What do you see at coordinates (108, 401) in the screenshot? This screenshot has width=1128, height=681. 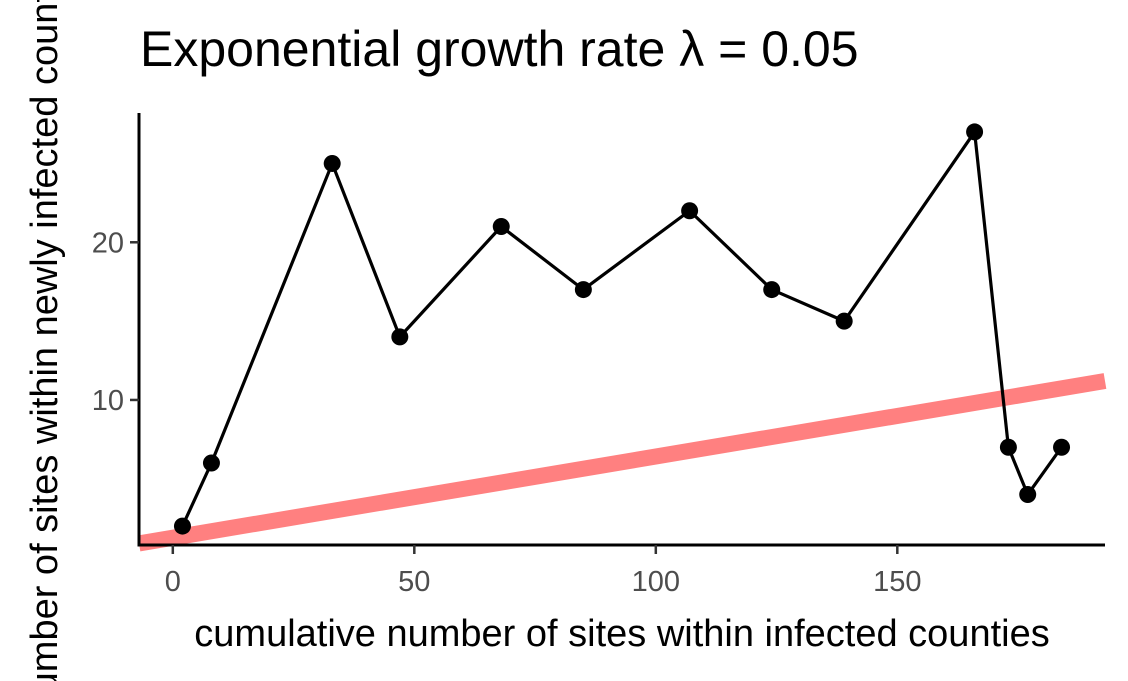 I see `y-tick-label: 10` at bounding box center [108, 401].